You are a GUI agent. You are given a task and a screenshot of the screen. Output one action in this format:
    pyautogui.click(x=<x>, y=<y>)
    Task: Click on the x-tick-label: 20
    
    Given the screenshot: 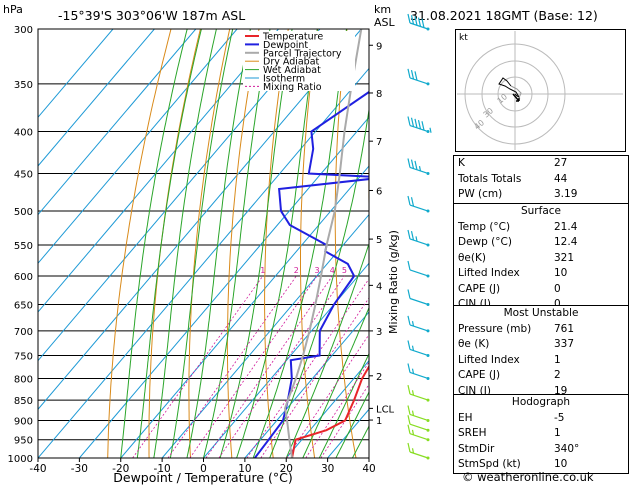 What is the action you would take?
    pyautogui.click(x=286, y=469)
    